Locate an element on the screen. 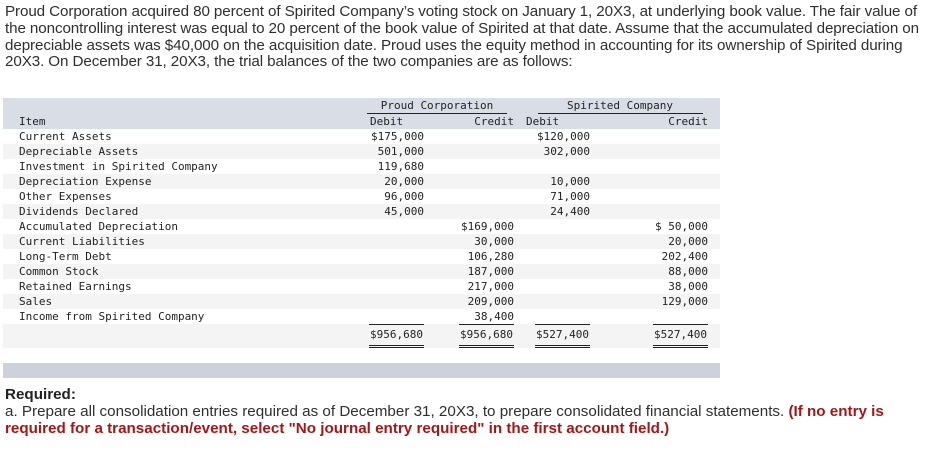  account-name: Sales is located at coordinates (180, 301).